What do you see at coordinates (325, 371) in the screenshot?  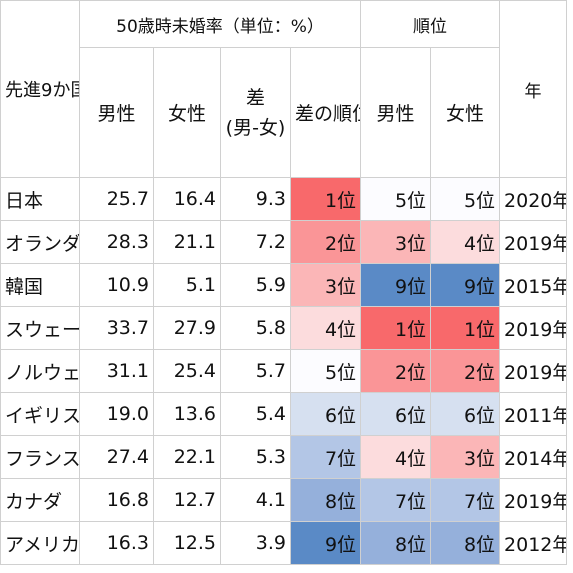 I see `diff-rank-cell: 5位` at bounding box center [325, 371].